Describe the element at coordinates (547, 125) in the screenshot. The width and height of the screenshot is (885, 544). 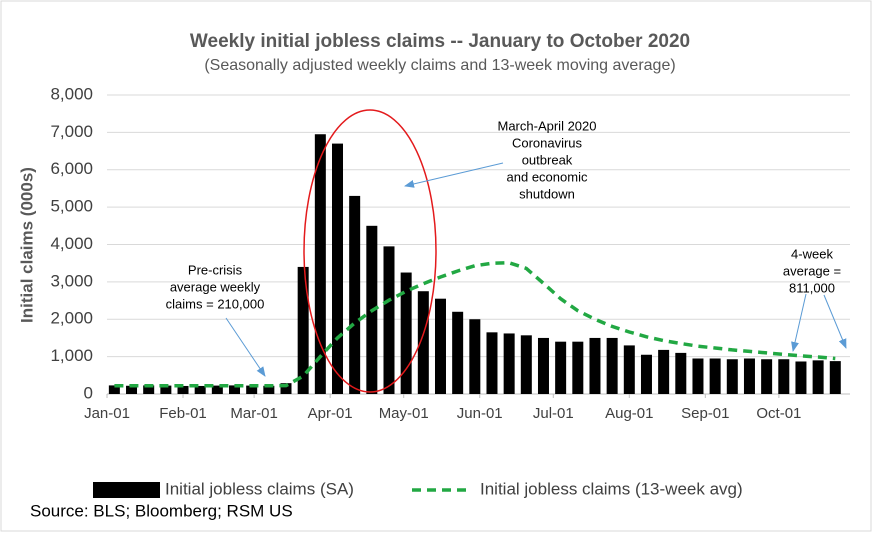
I see `annotation: March-April 2020` at that location.